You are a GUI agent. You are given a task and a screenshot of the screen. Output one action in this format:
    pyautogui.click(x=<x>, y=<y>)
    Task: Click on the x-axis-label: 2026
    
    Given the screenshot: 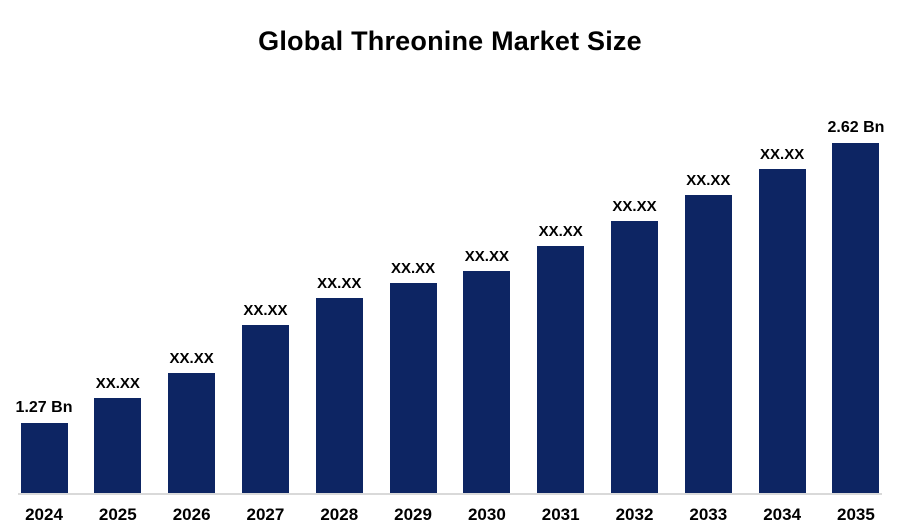 What is the action you would take?
    pyautogui.click(x=191, y=514)
    